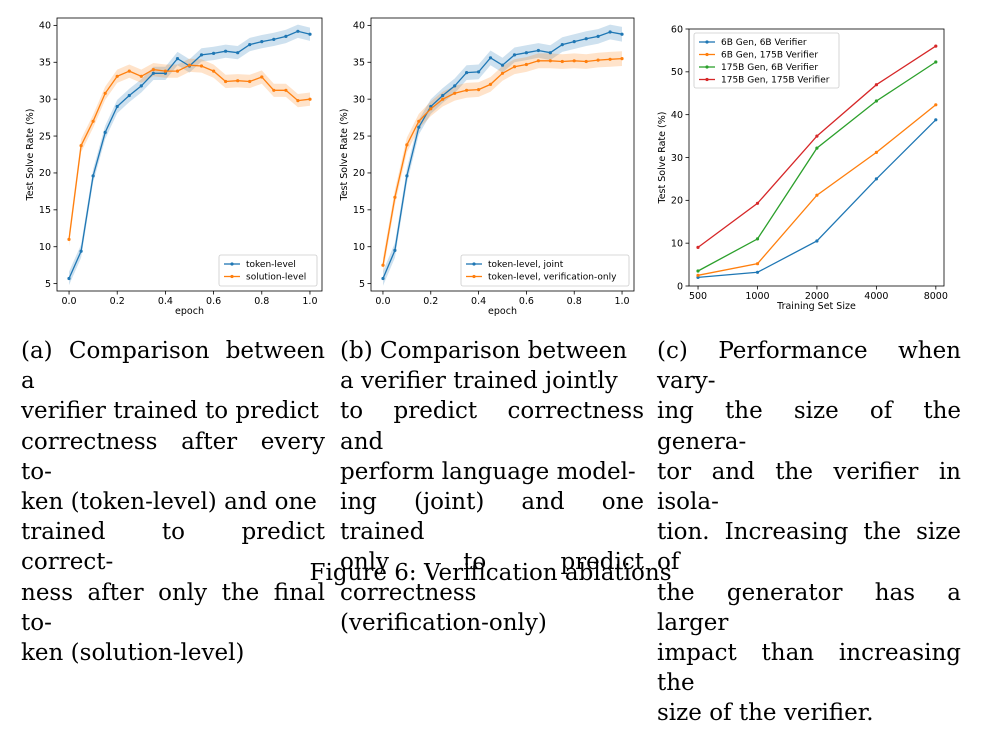 This screenshot has width=981, height=729. What do you see at coordinates (488, 471) in the screenshot?
I see `subcaption-b-line: perform language model-` at bounding box center [488, 471].